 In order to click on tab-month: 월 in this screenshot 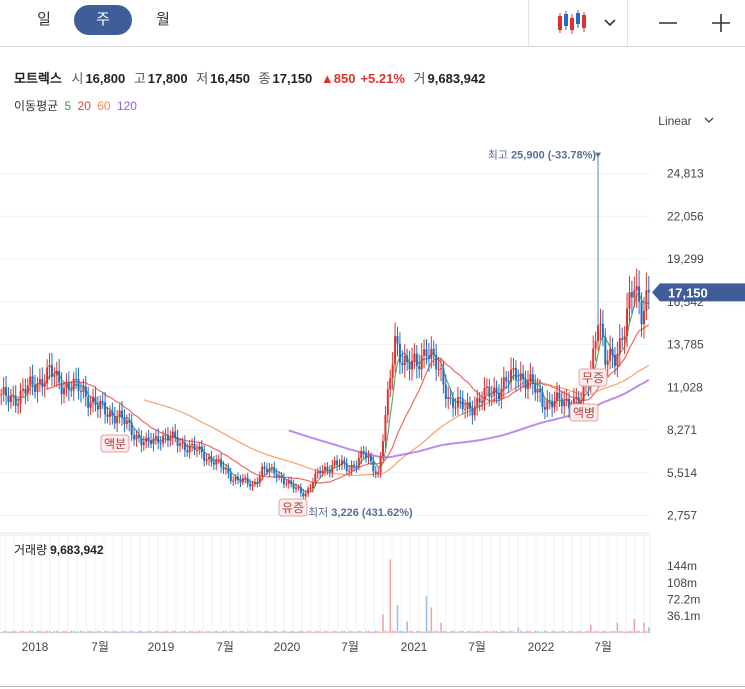, I will do `click(163, 19)`.